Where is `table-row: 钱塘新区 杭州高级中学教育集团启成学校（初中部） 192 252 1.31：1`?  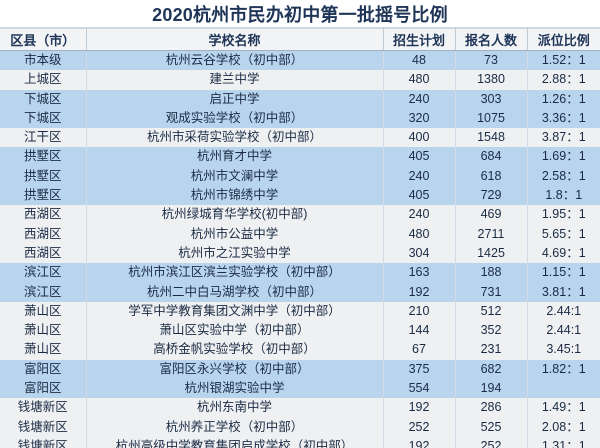
table-row: 钱塘新区 杭州高级中学教育集团启成学校（初中部） 192 252 1.31：1 is located at coordinates (300, 442).